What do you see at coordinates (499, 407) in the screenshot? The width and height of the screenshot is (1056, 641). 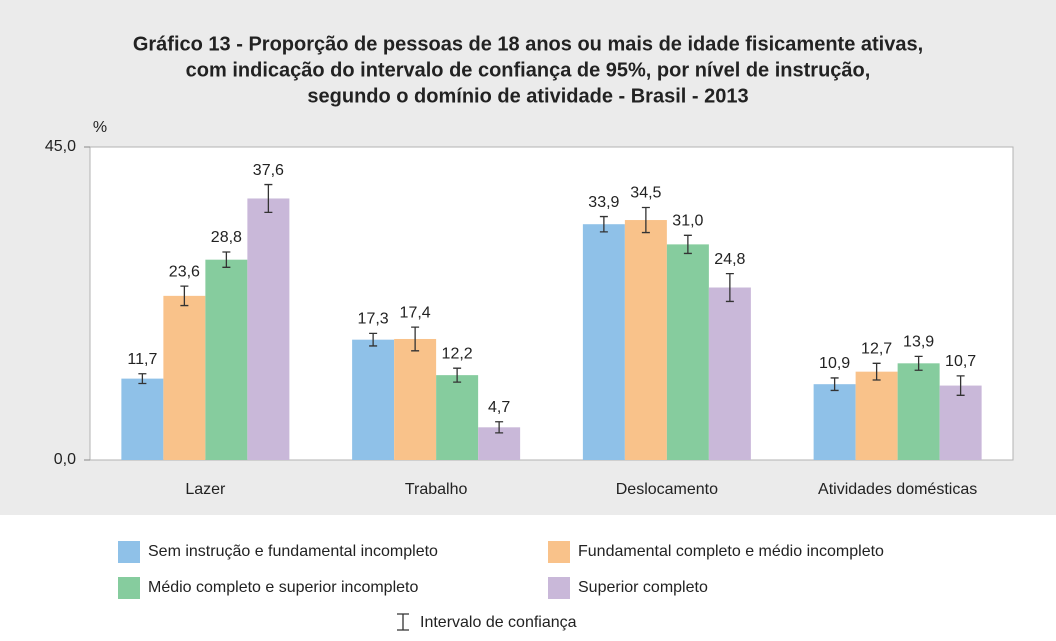 I see `data-label: 4,7` at bounding box center [499, 407].